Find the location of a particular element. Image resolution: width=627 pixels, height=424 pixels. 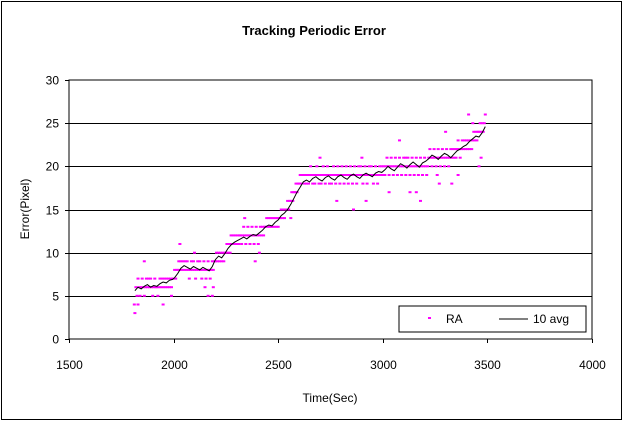

chart-title: Tracking Periodic Error is located at coordinates (314, 30).